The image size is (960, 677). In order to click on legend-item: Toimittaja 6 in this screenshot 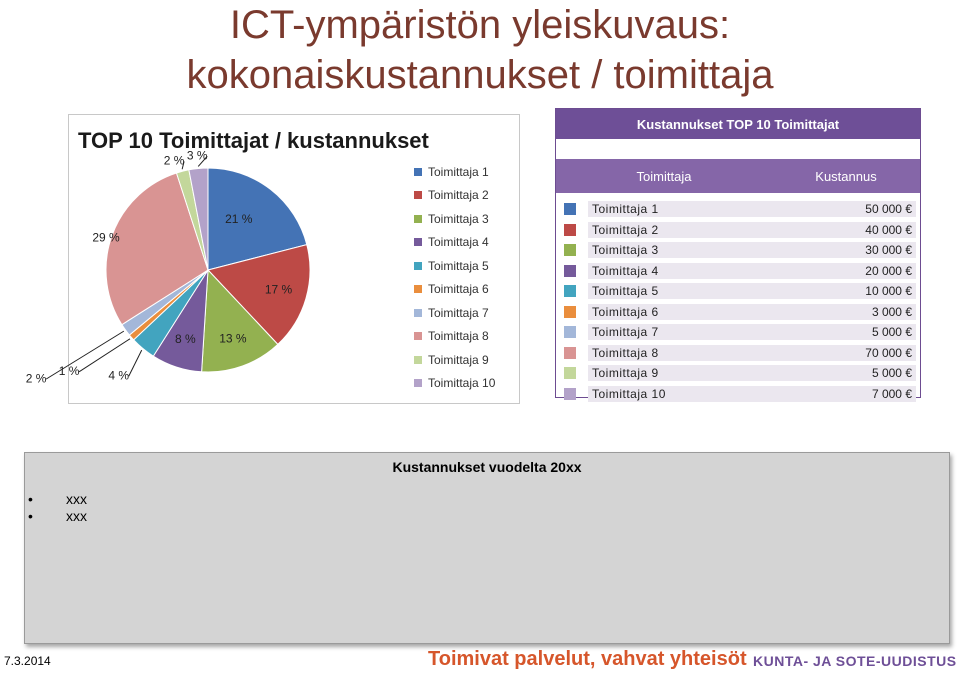, I will do `click(464, 290)`.